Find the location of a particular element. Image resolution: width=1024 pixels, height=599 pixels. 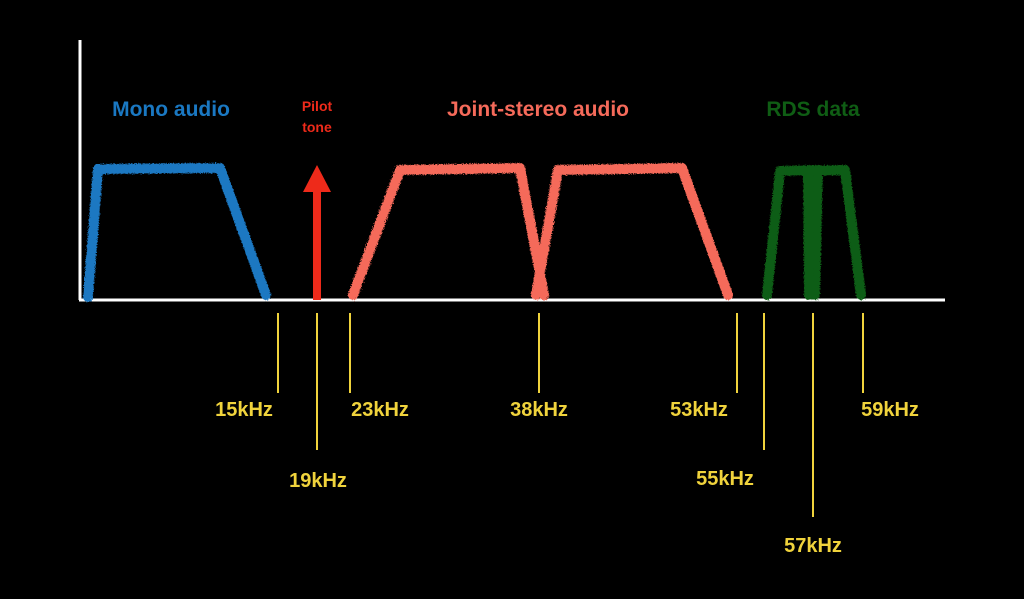

rds-lower-band is located at coordinates (792, 232).